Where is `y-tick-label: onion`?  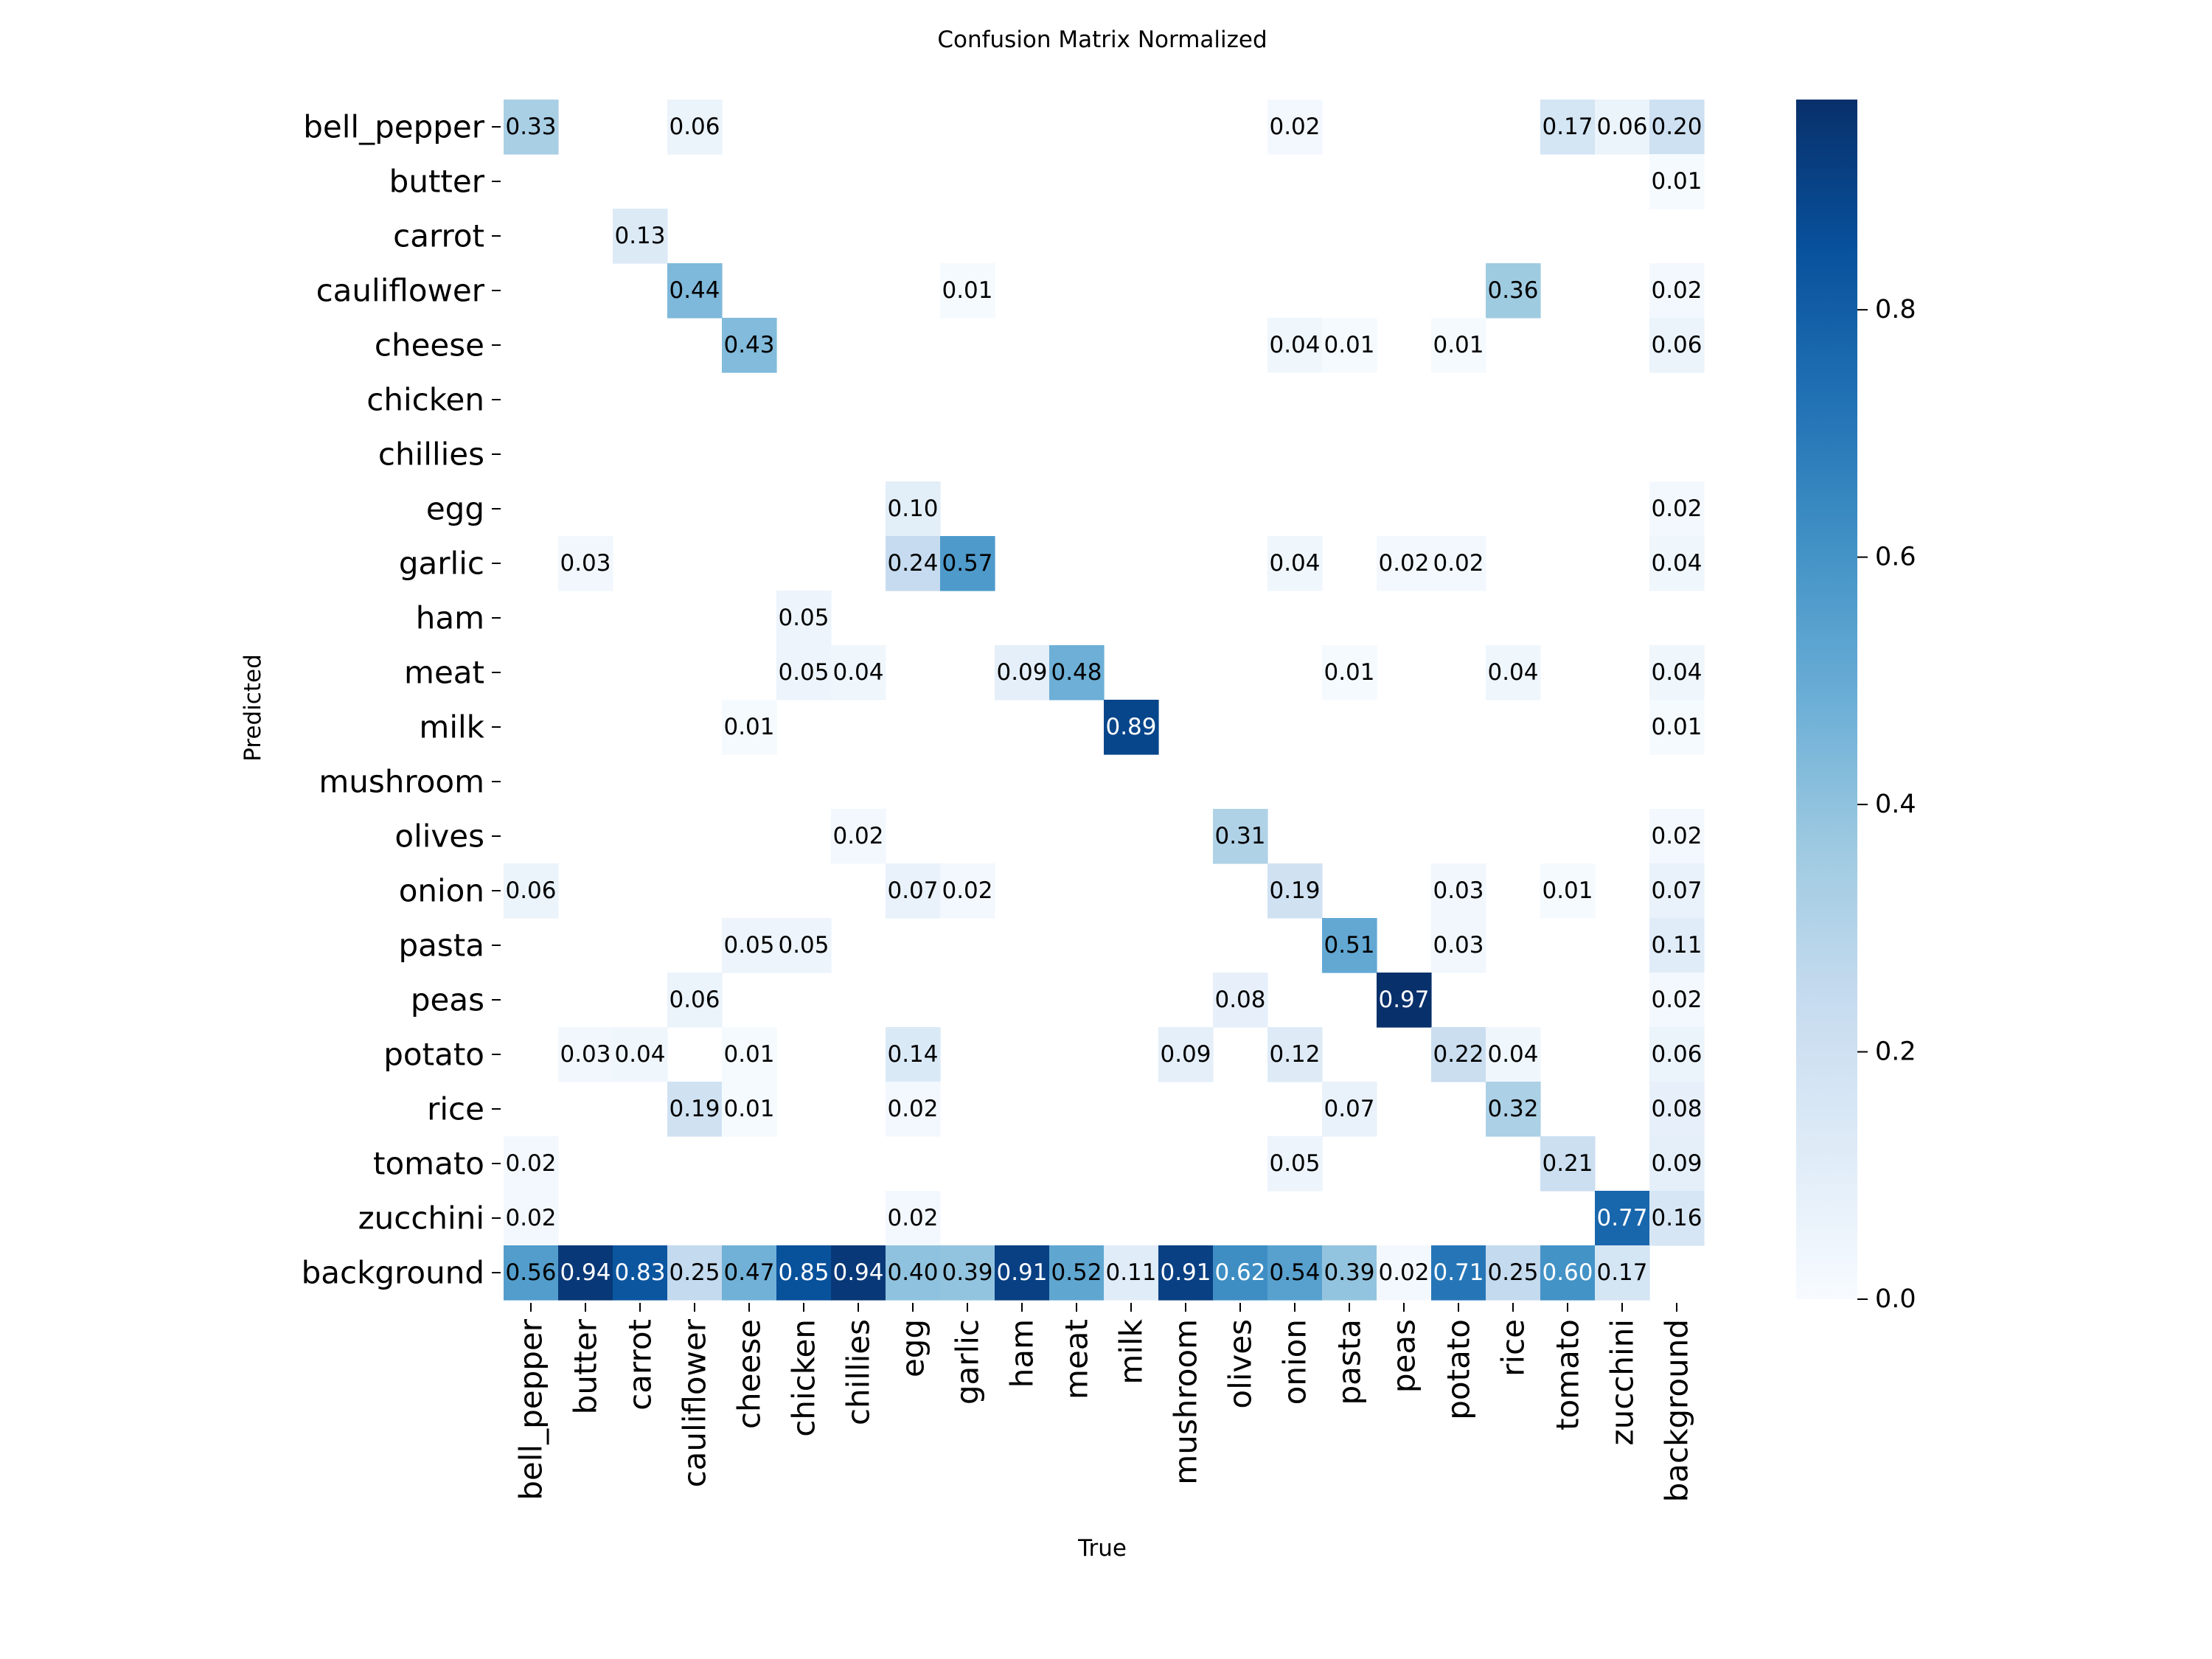
y-tick-label: onion is located at coordinates (441, 891).